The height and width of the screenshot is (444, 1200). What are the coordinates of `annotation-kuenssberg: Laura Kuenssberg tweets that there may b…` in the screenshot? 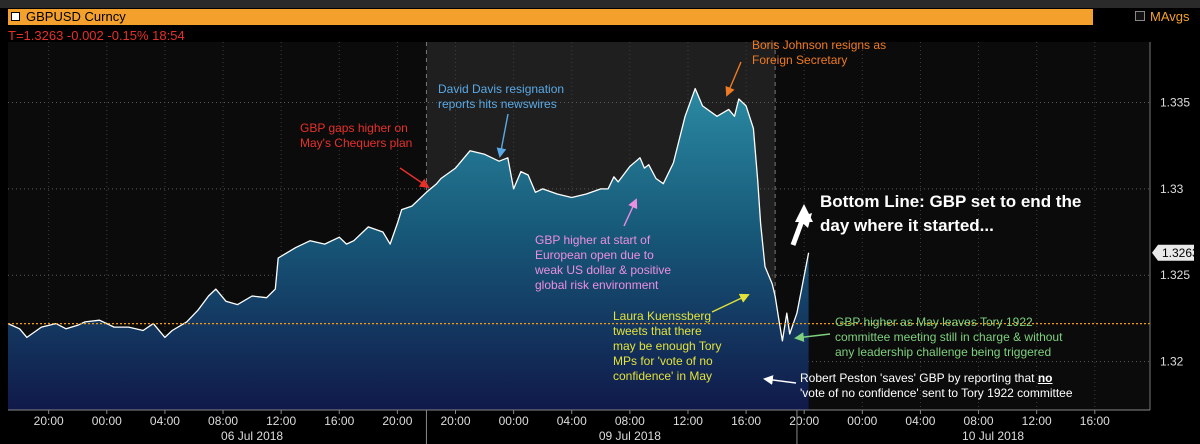 It's located at (667, 346).